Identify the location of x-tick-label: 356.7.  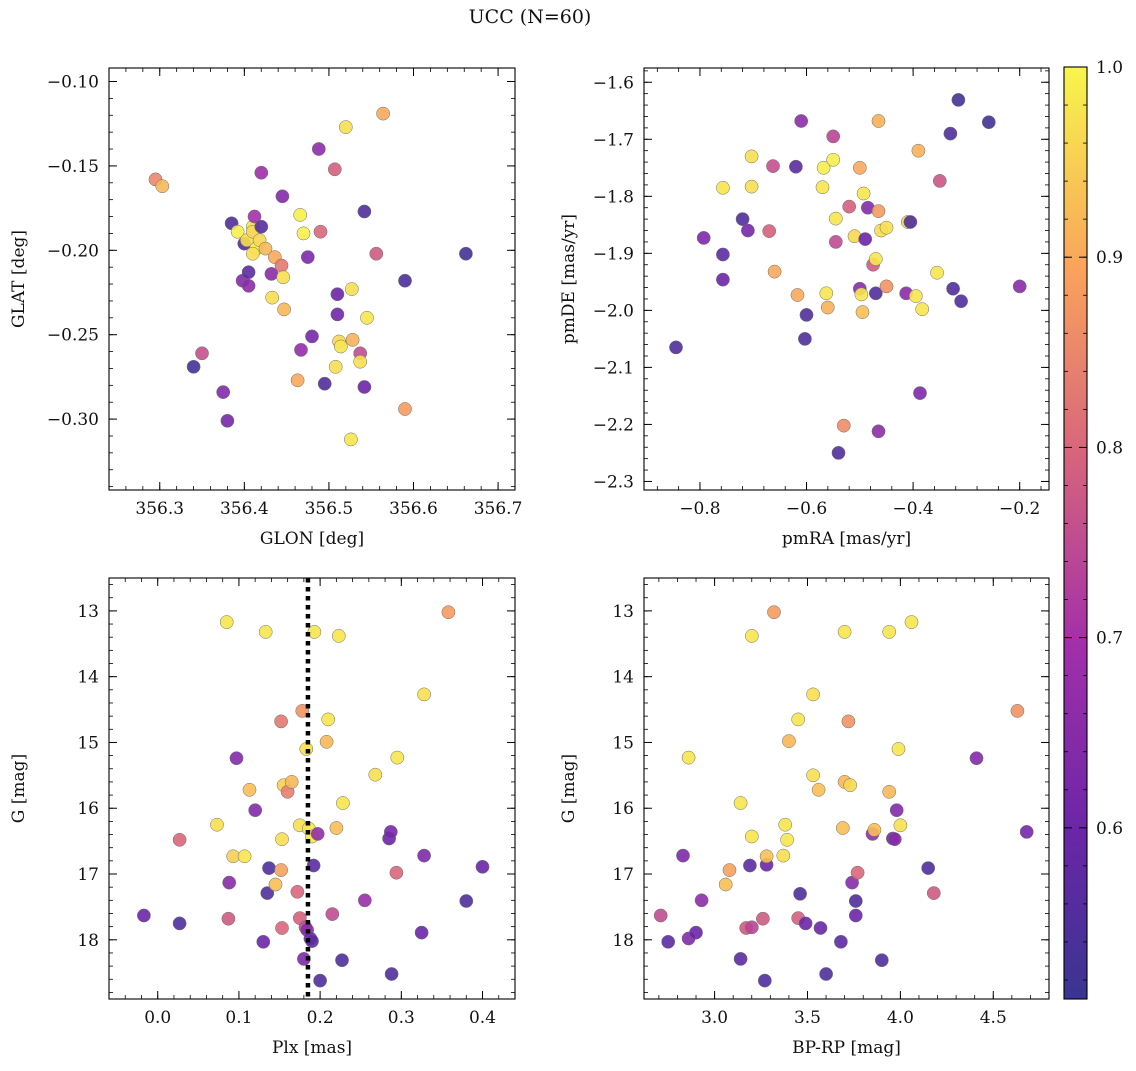
(498, 509).